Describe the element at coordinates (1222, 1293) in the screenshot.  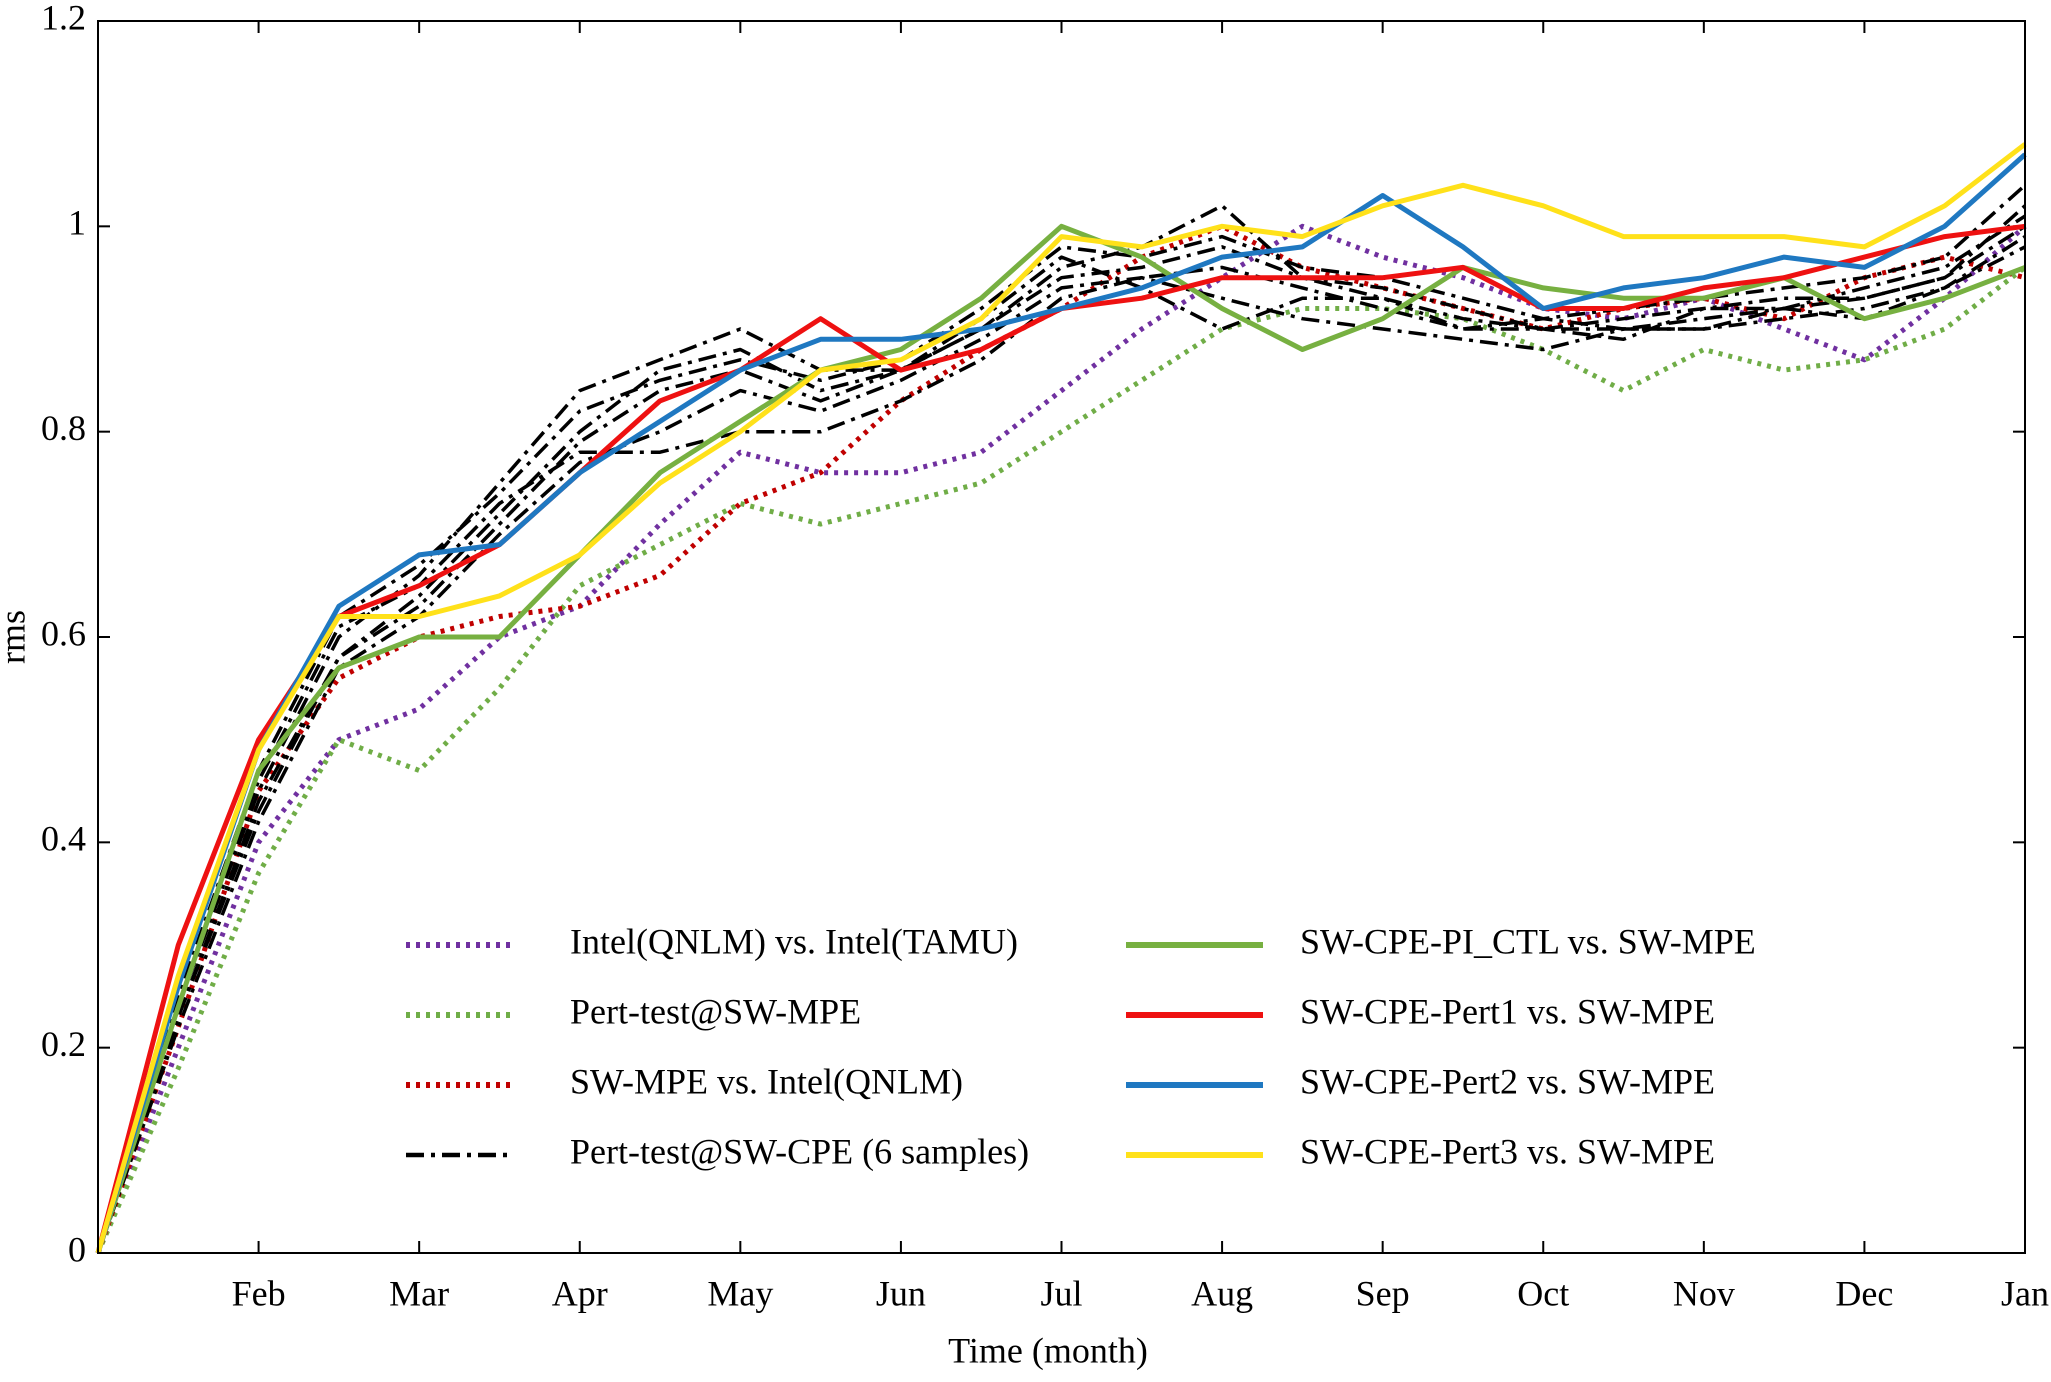
I see `x-tick-label: Aug` at that location.